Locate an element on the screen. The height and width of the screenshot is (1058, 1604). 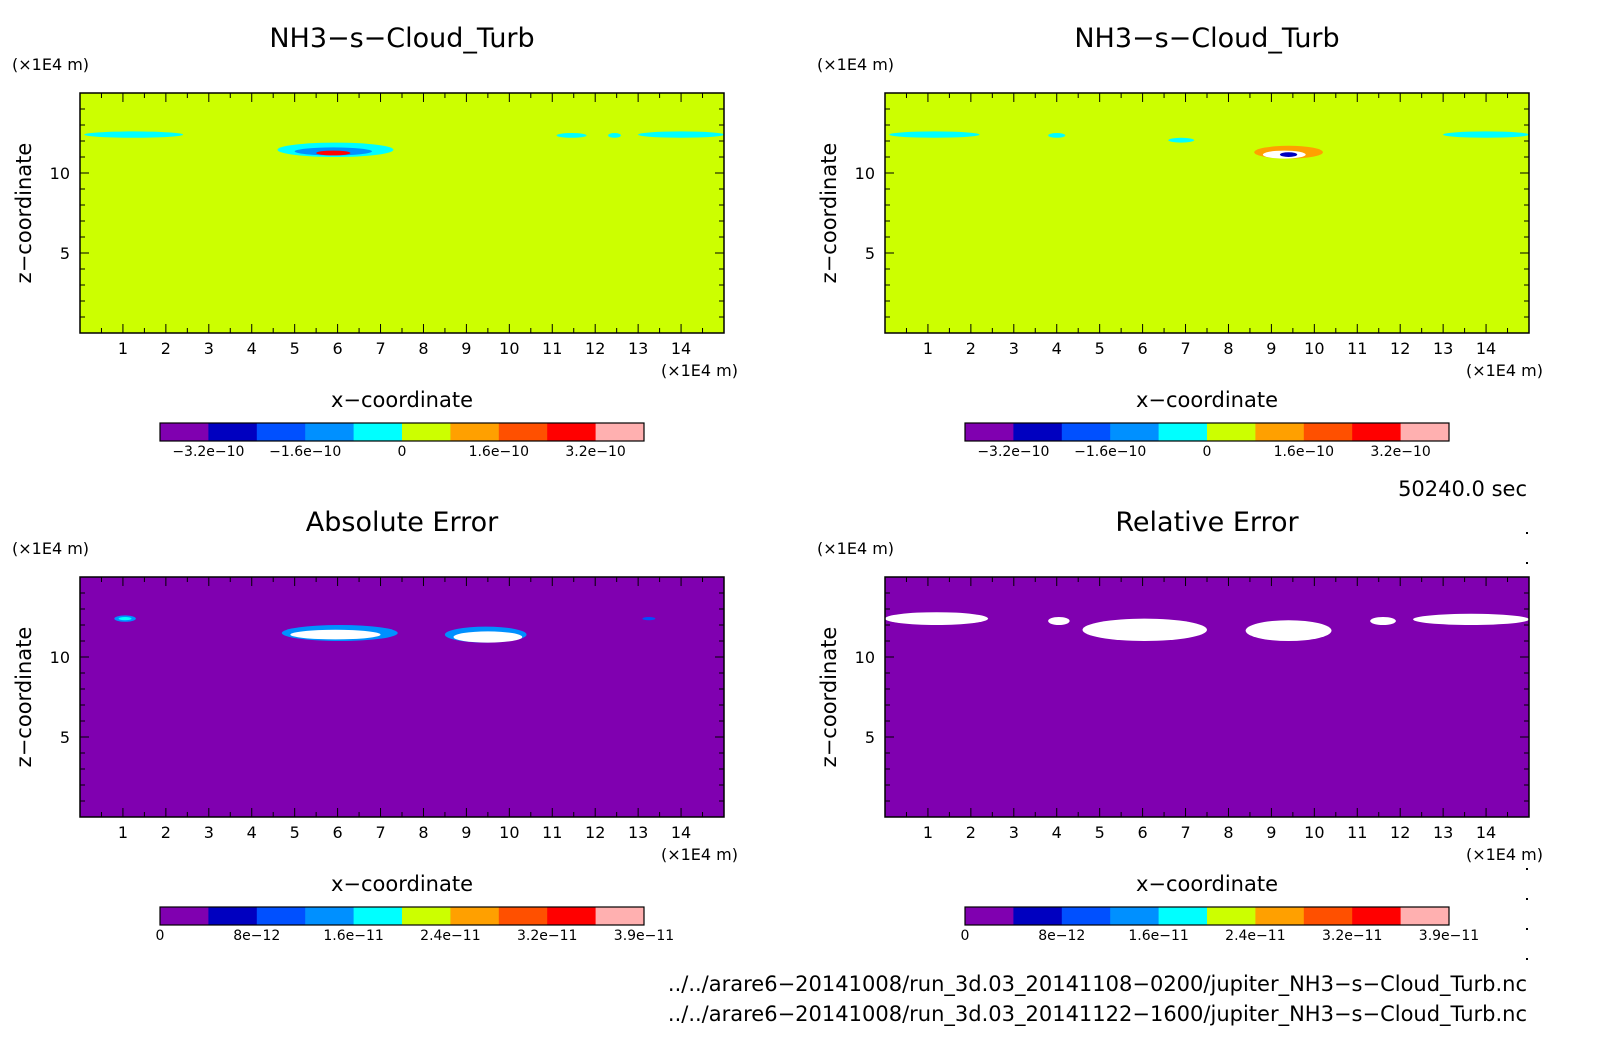
colorbar-label: 3.9e−11 is located at coordinates (1449, 936).